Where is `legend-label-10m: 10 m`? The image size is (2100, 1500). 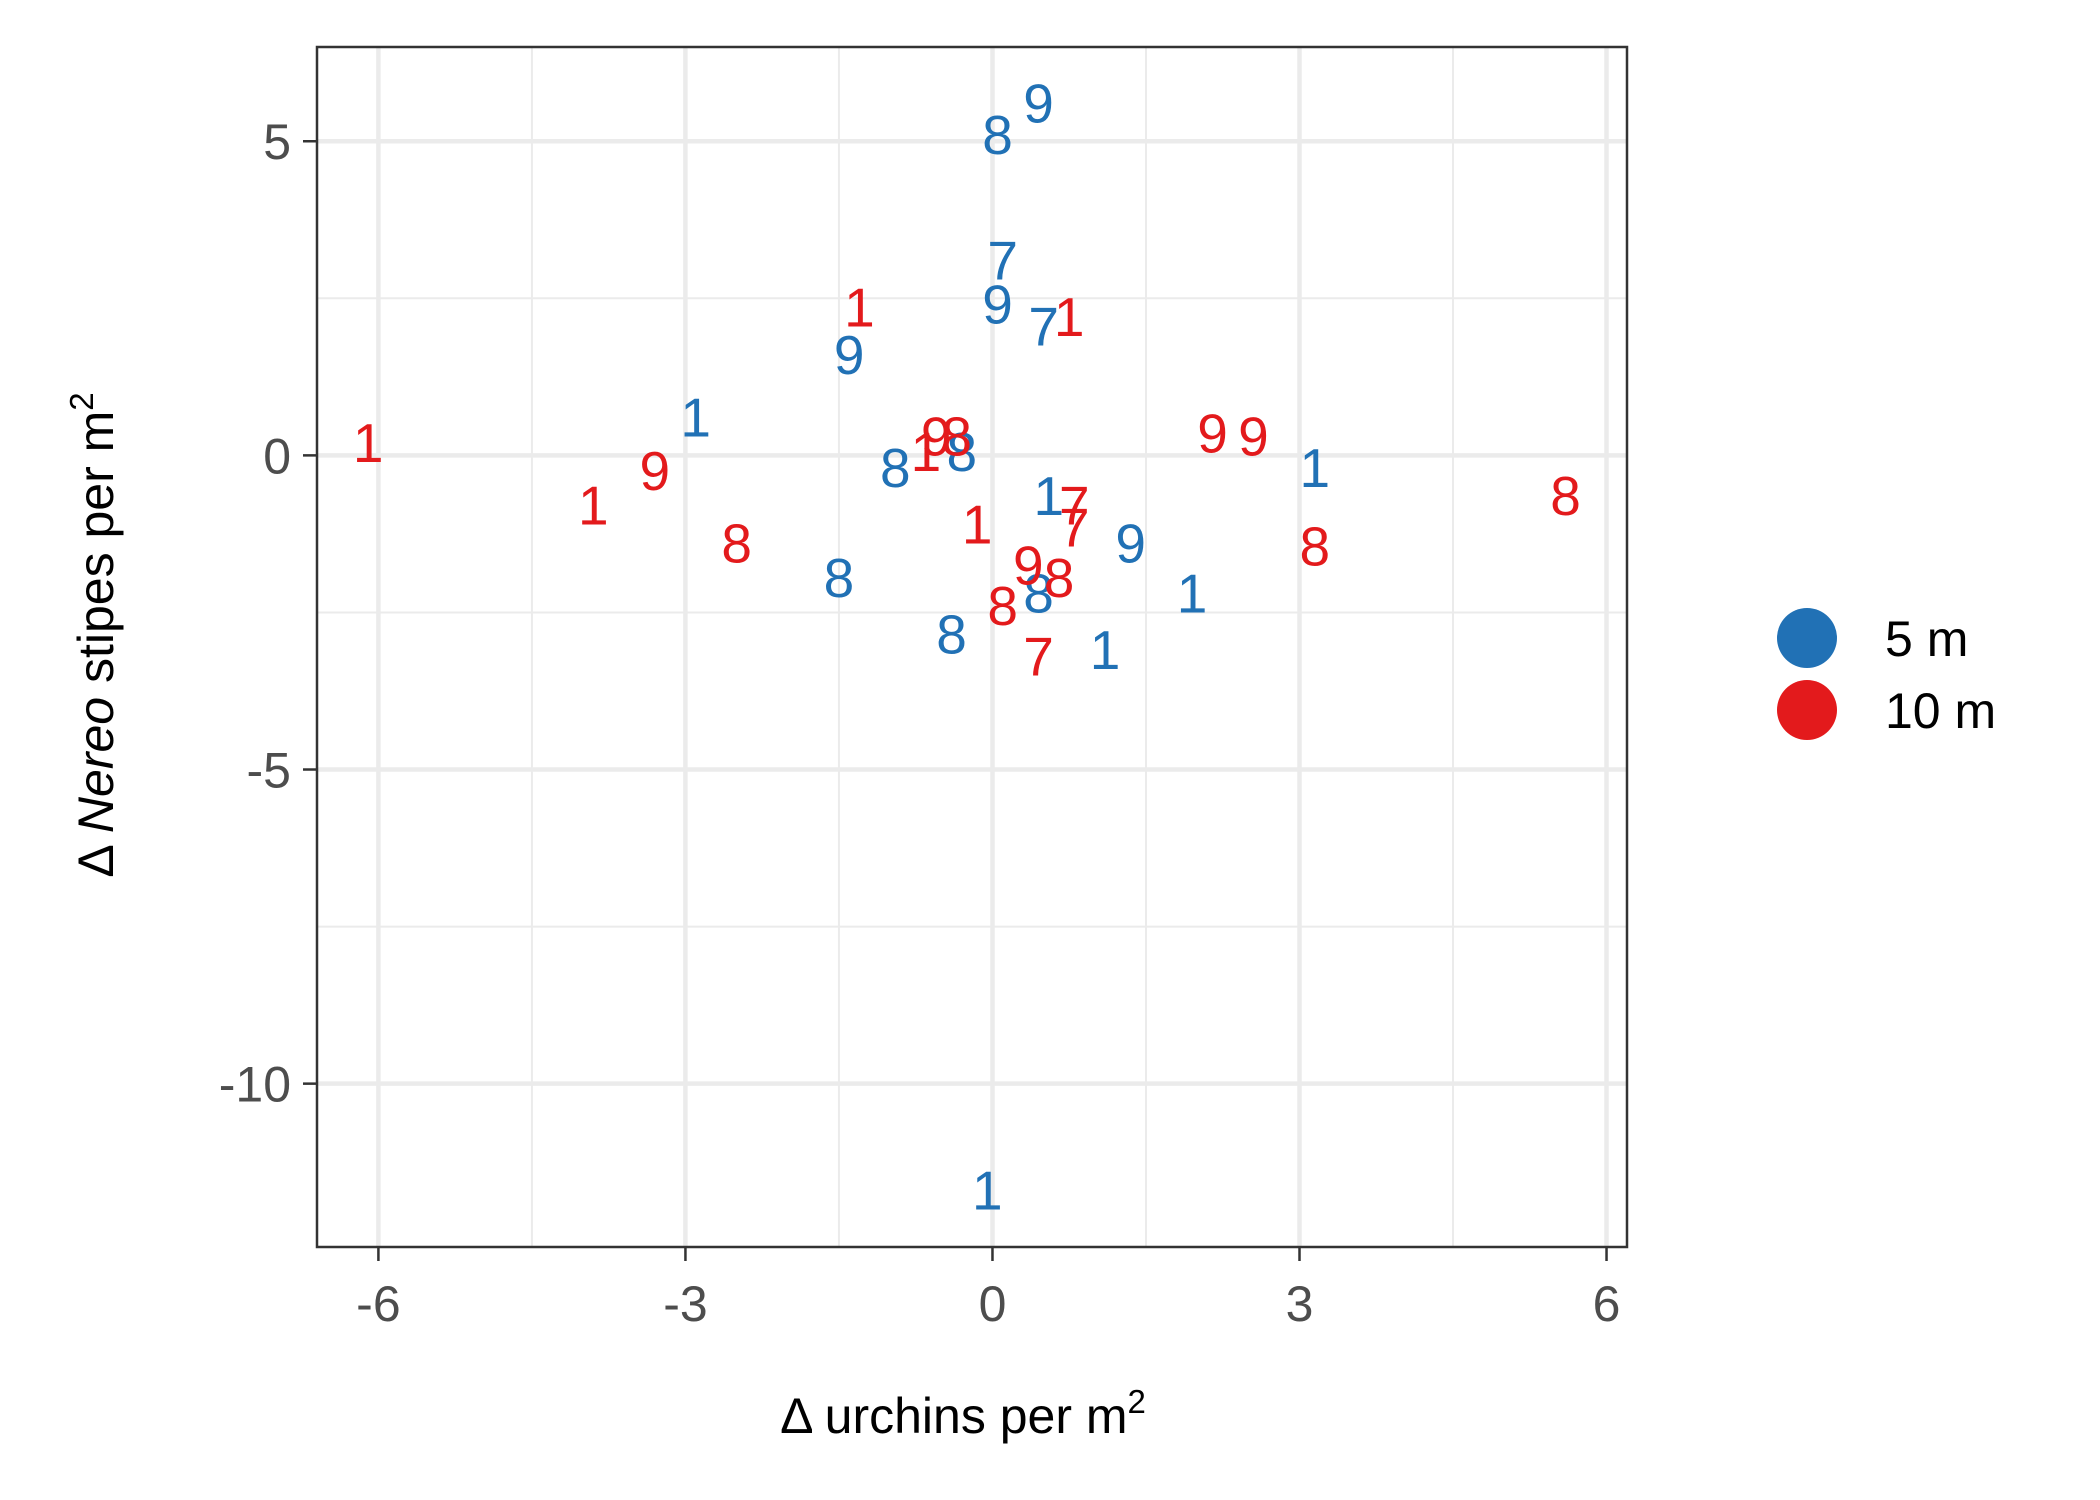 legend-label-10m: 10 m is located at coordinates (1940, 711).